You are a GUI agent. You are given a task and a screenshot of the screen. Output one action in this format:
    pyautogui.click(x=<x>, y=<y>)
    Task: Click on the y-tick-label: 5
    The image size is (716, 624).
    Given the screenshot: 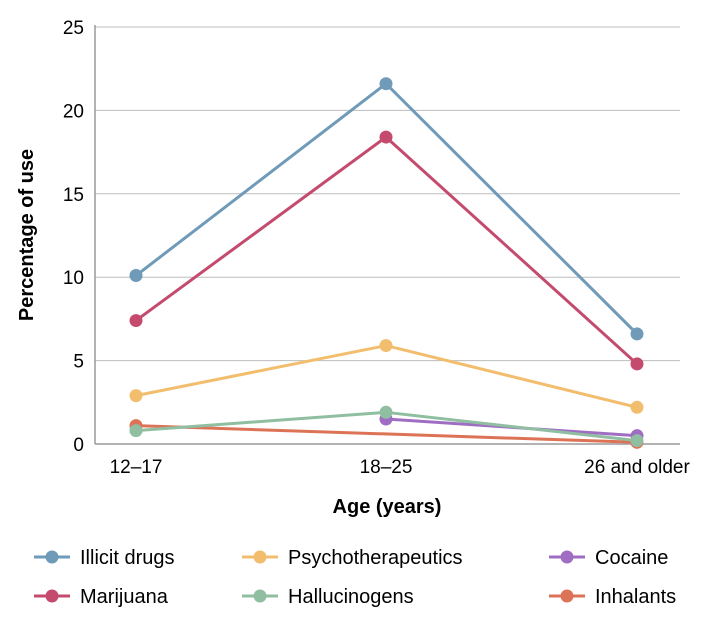 What is the action you would take?
    pyautogui.click(x=78, y=362)
    